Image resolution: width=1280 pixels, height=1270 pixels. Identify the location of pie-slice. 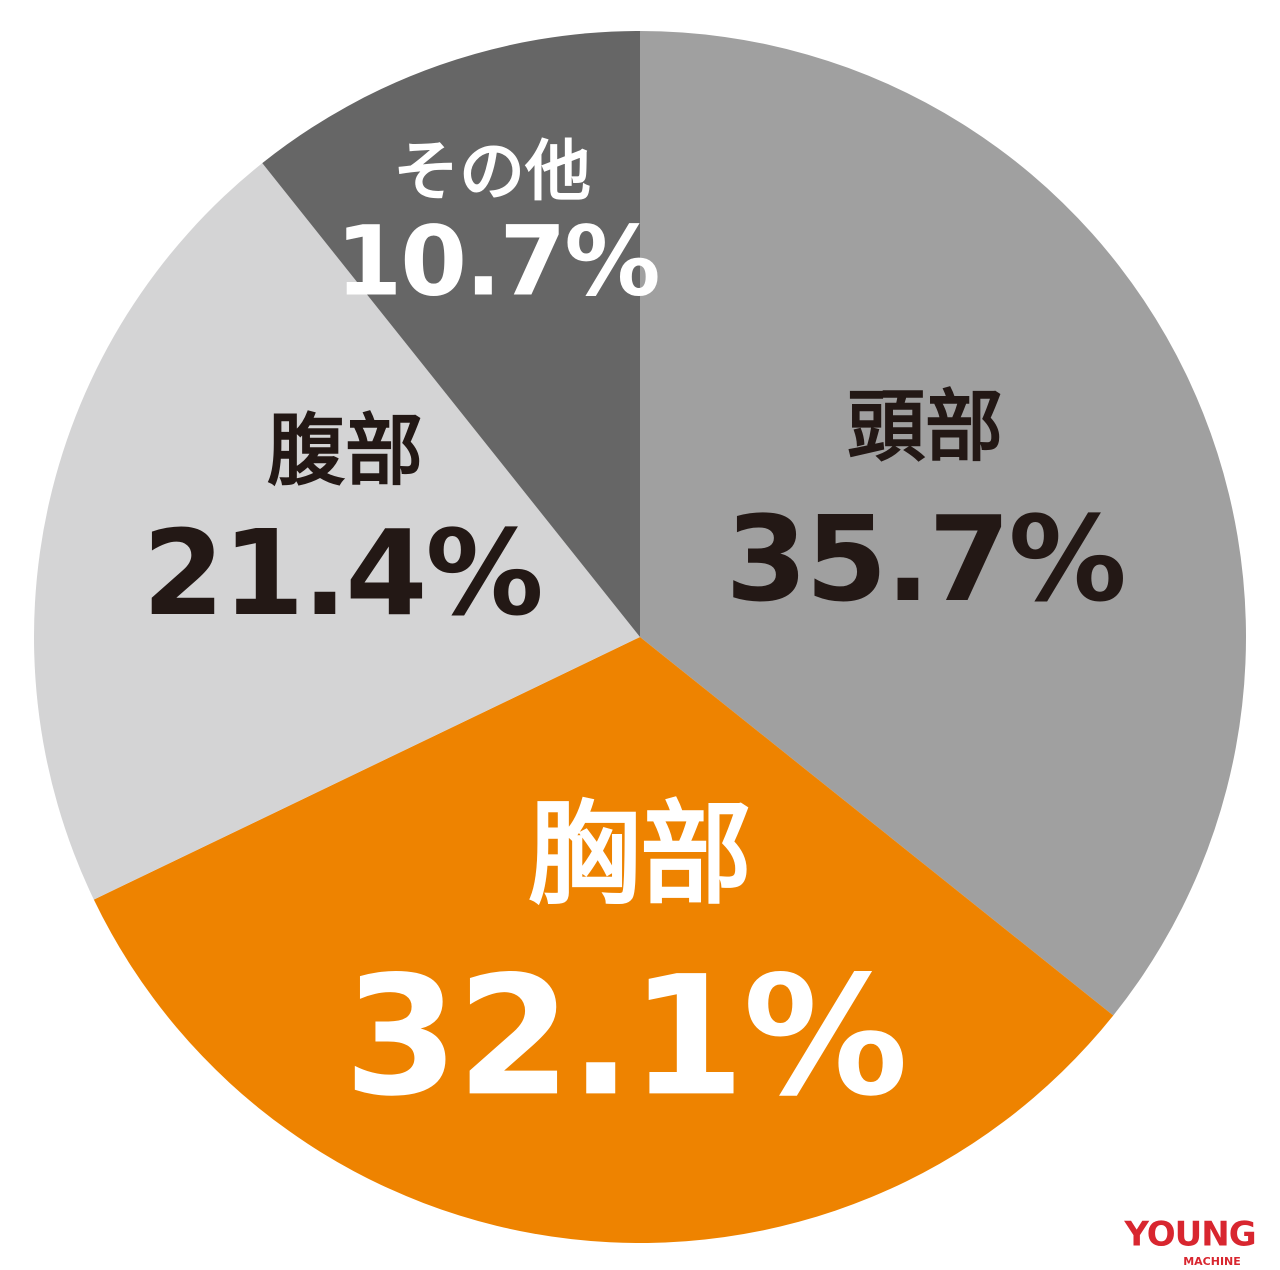
(451, 334).